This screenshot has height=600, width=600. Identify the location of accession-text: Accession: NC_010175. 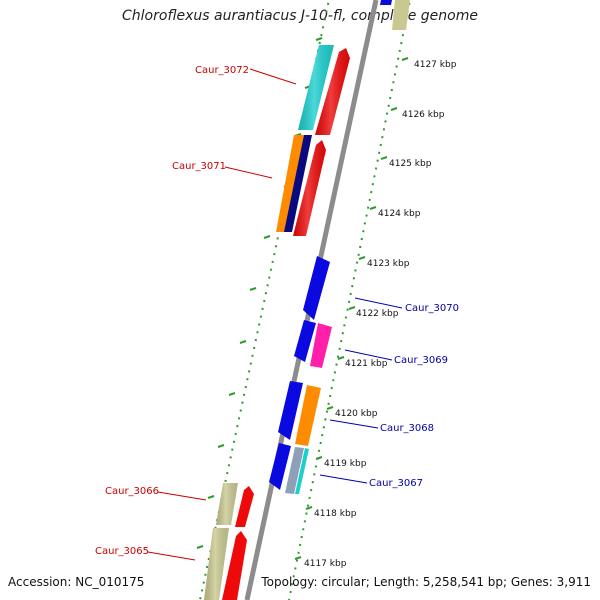
(76, 582).